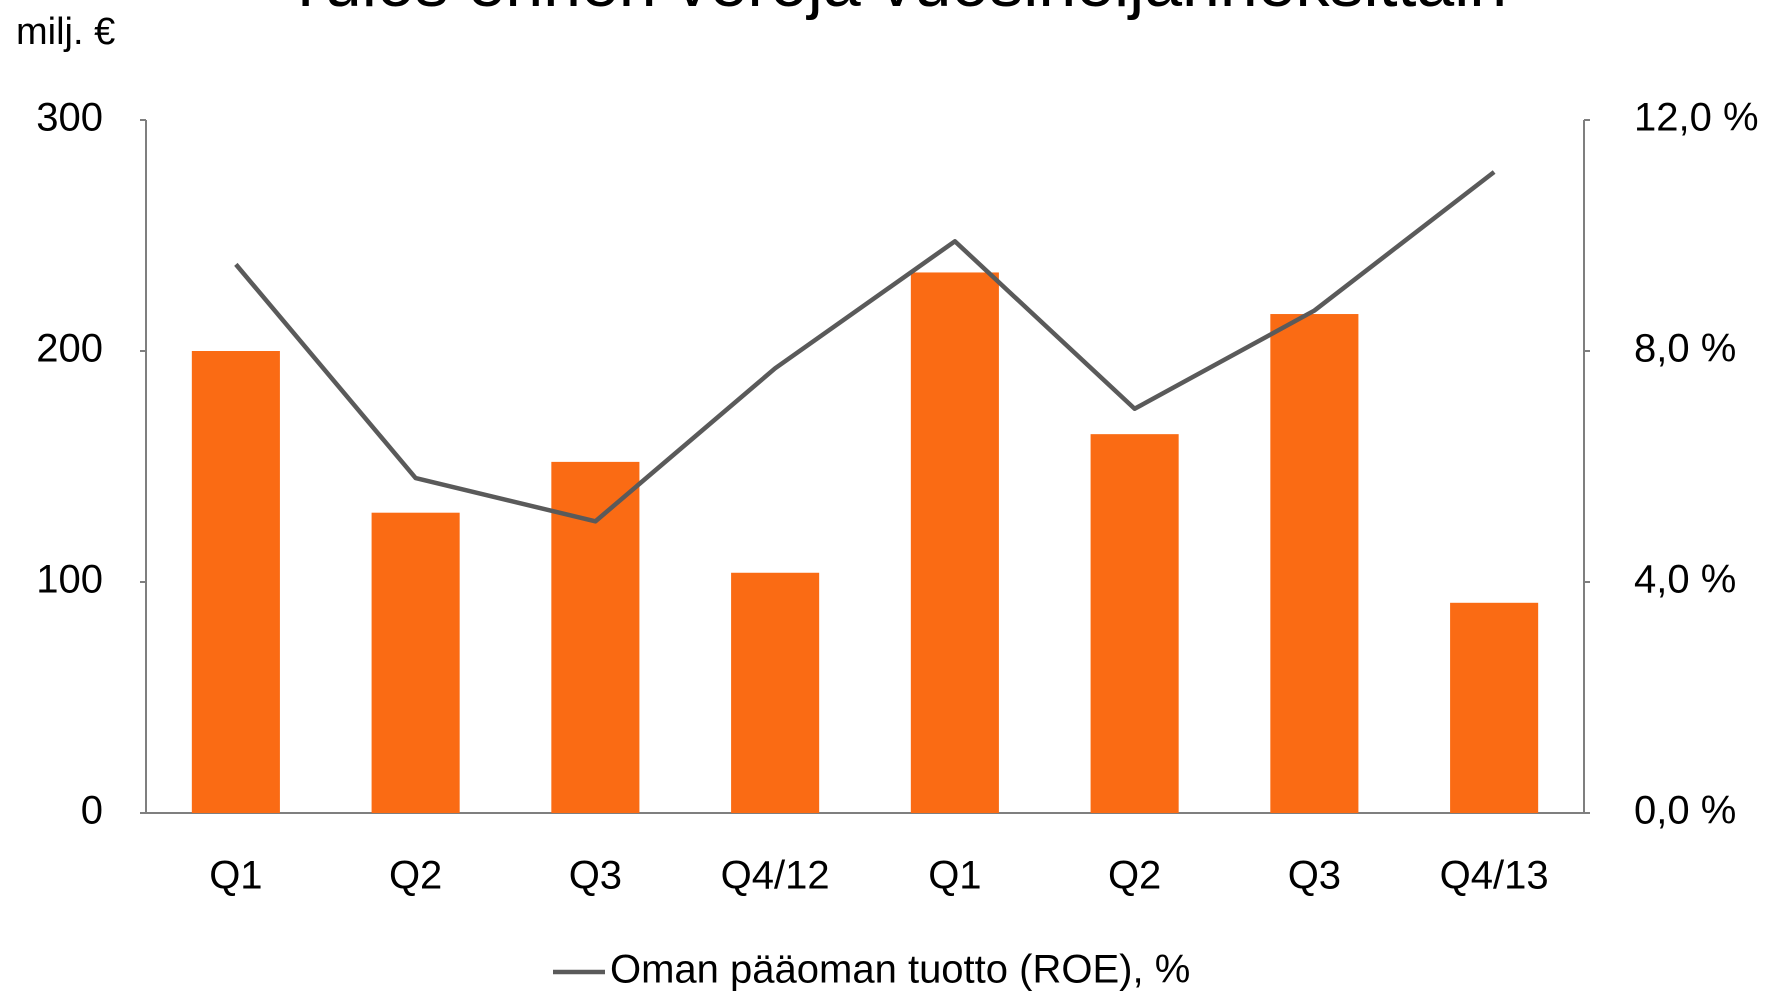 The width and height of the screenshot is (1780, 997). Describe the element at coordinates (775, 876) in the screenshot. I see `x-tick-label: Q4/12` at that location.